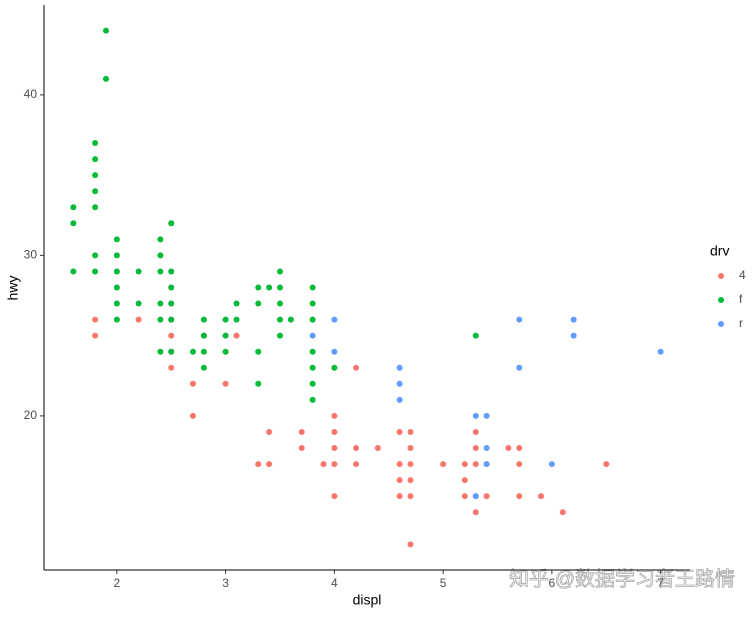  Describe the element at coordinates (31, 255) in the screenshot. I see `y-tick-label: 30` at that location.